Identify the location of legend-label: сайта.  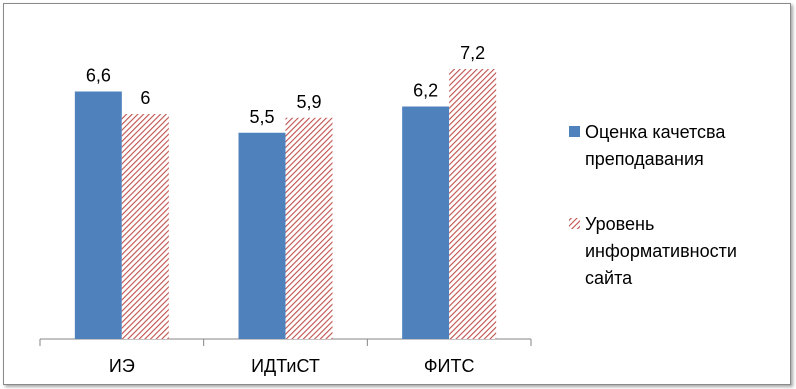
(609, 278).